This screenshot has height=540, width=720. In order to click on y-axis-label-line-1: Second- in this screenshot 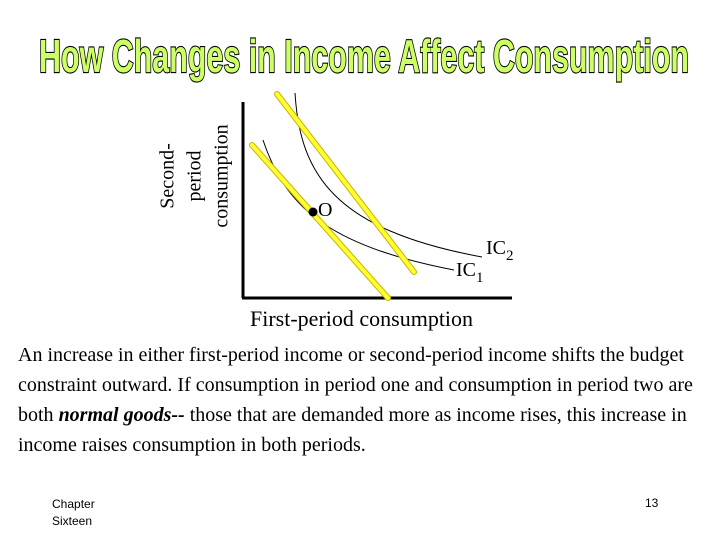, I will do `click(167, 176)`.